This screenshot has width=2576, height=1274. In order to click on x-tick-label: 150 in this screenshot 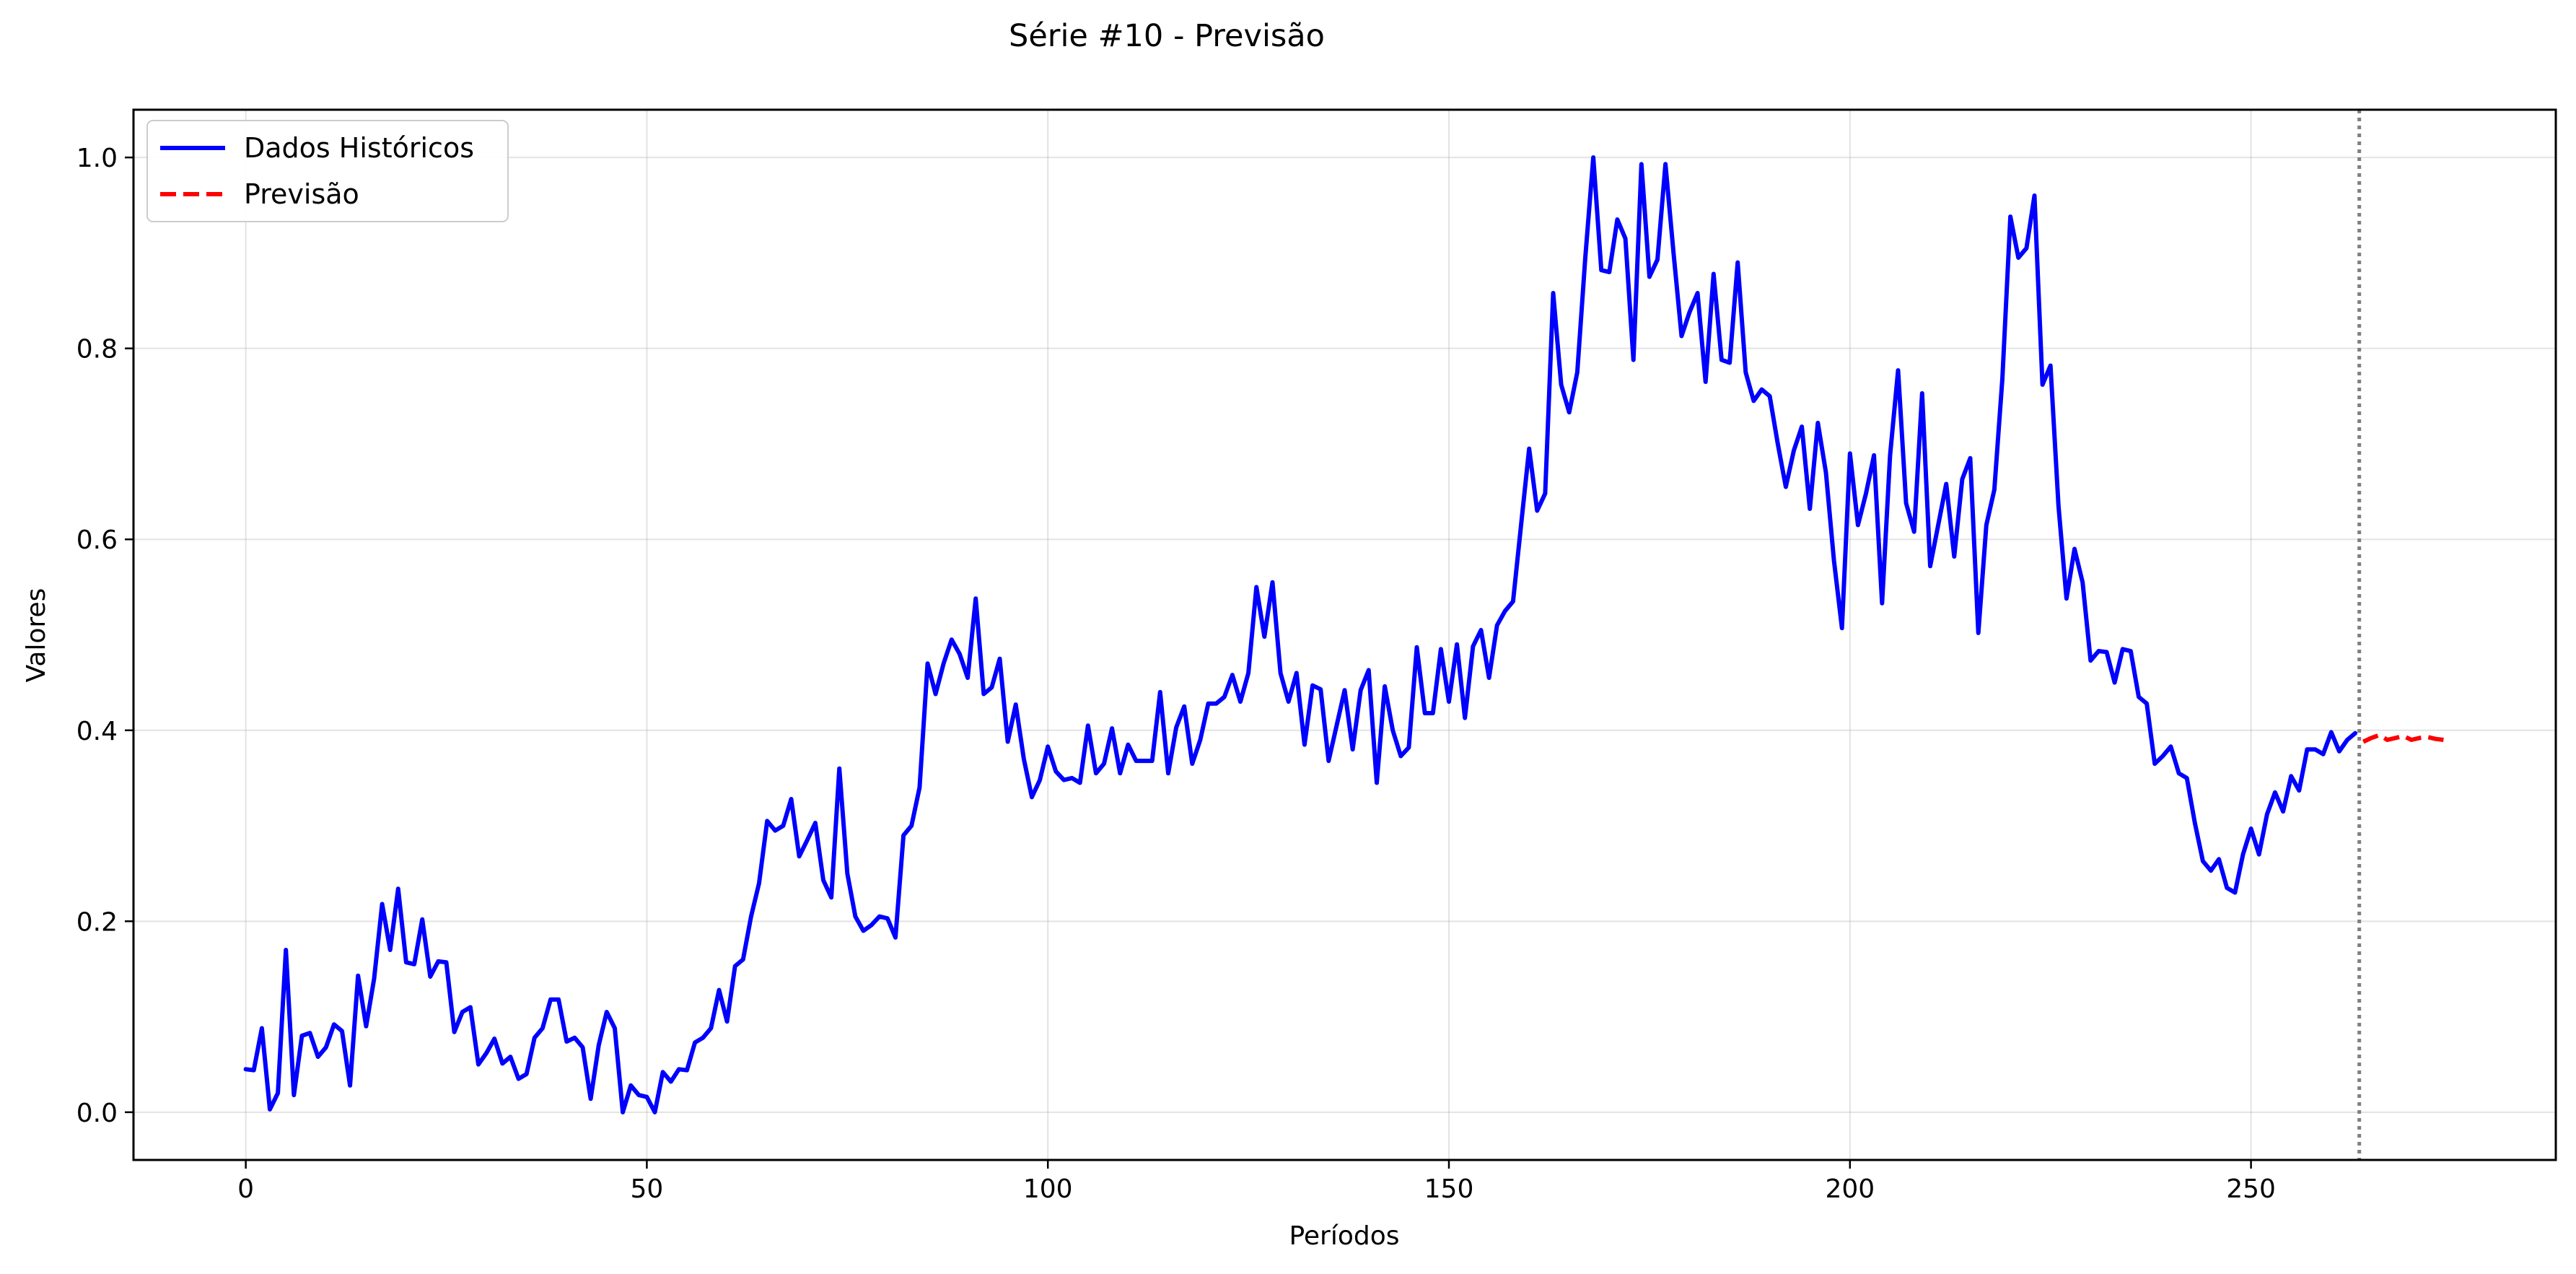, I will do `click(1449, 1189)`.